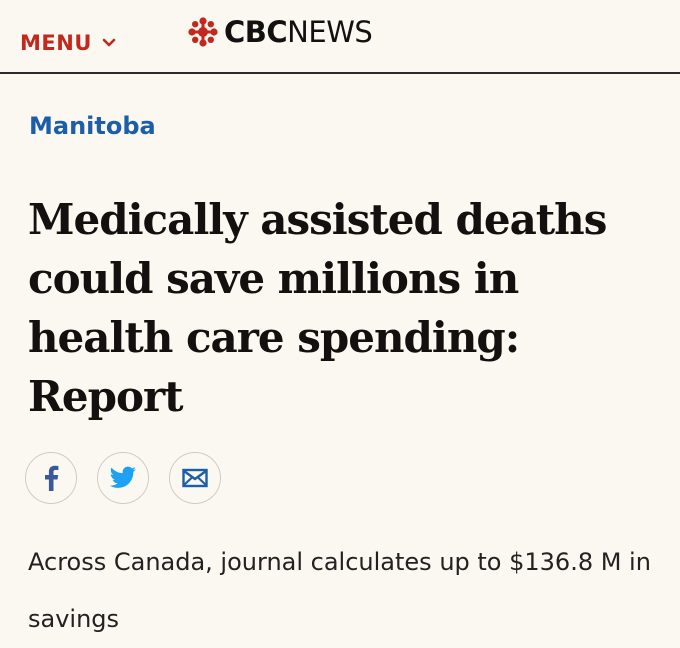 The height and width of the screenshot is (648, 680). I want to click on twitter-icon, so click(122, 477).